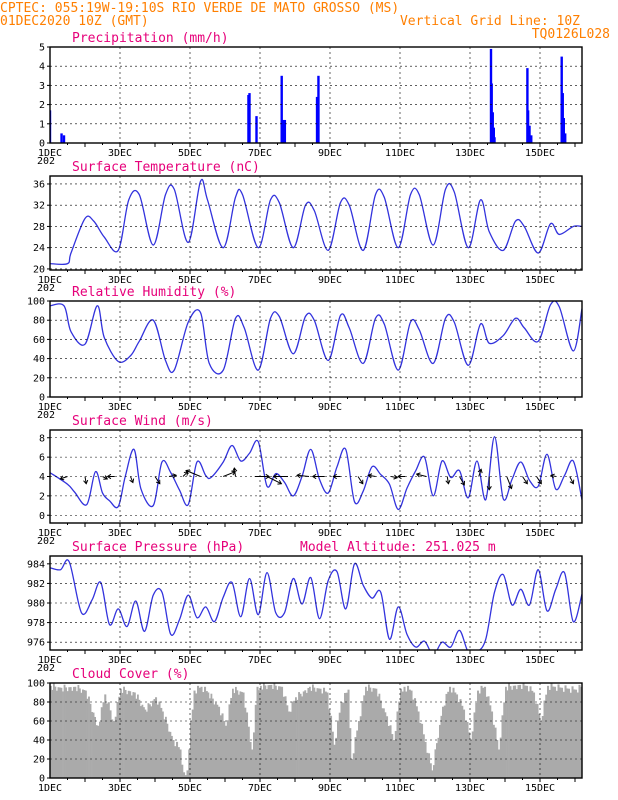 Image resolution: width=618 pixels, height=800 pixels. I want to click on x-tick-label: 3DEC, so click(120, 407).